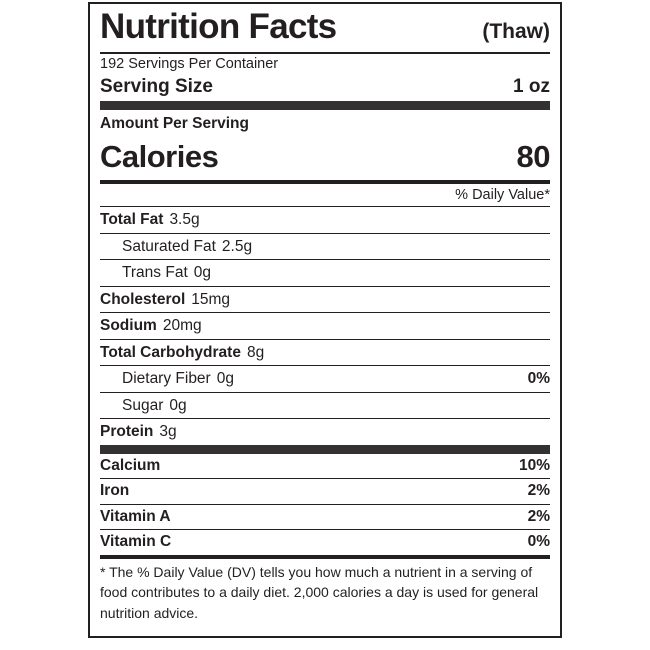  I want to click on calories-row: Calories 80, so click(325, 158).